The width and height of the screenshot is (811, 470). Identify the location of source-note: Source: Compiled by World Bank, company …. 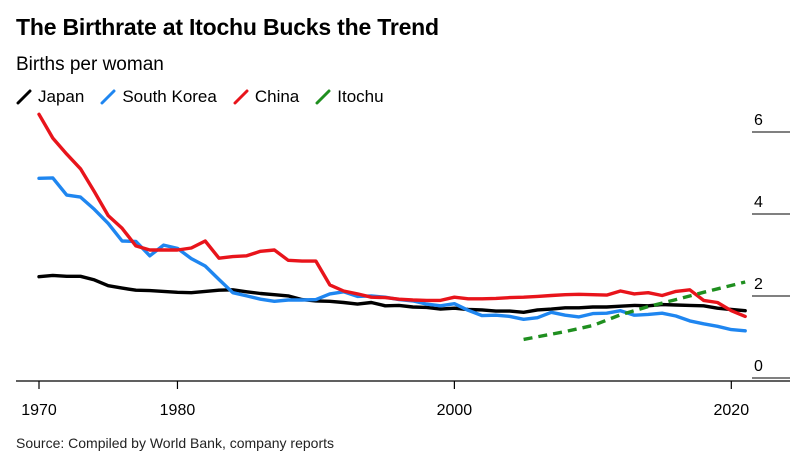
(175, 443).